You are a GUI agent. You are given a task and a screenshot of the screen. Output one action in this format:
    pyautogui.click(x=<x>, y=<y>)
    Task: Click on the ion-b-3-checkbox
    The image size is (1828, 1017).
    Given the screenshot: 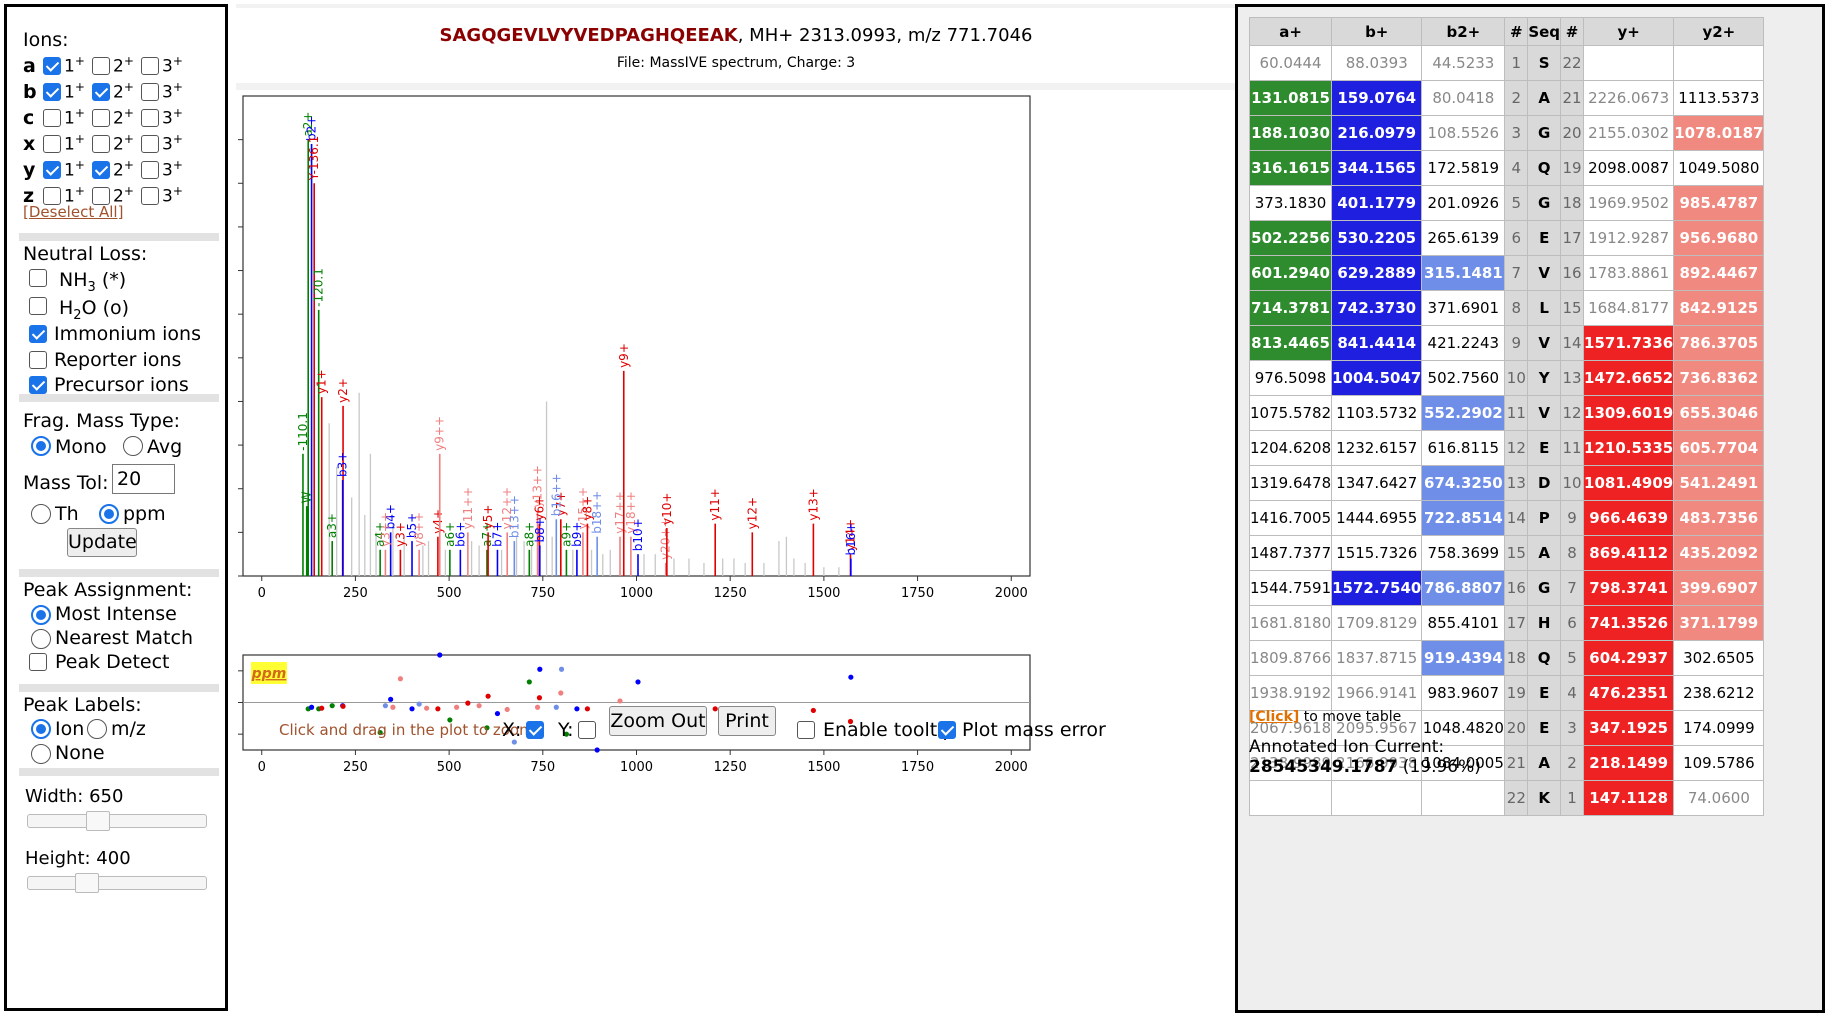 What is the action you would take?
    pyautogui.click(x=150, y=92)
    